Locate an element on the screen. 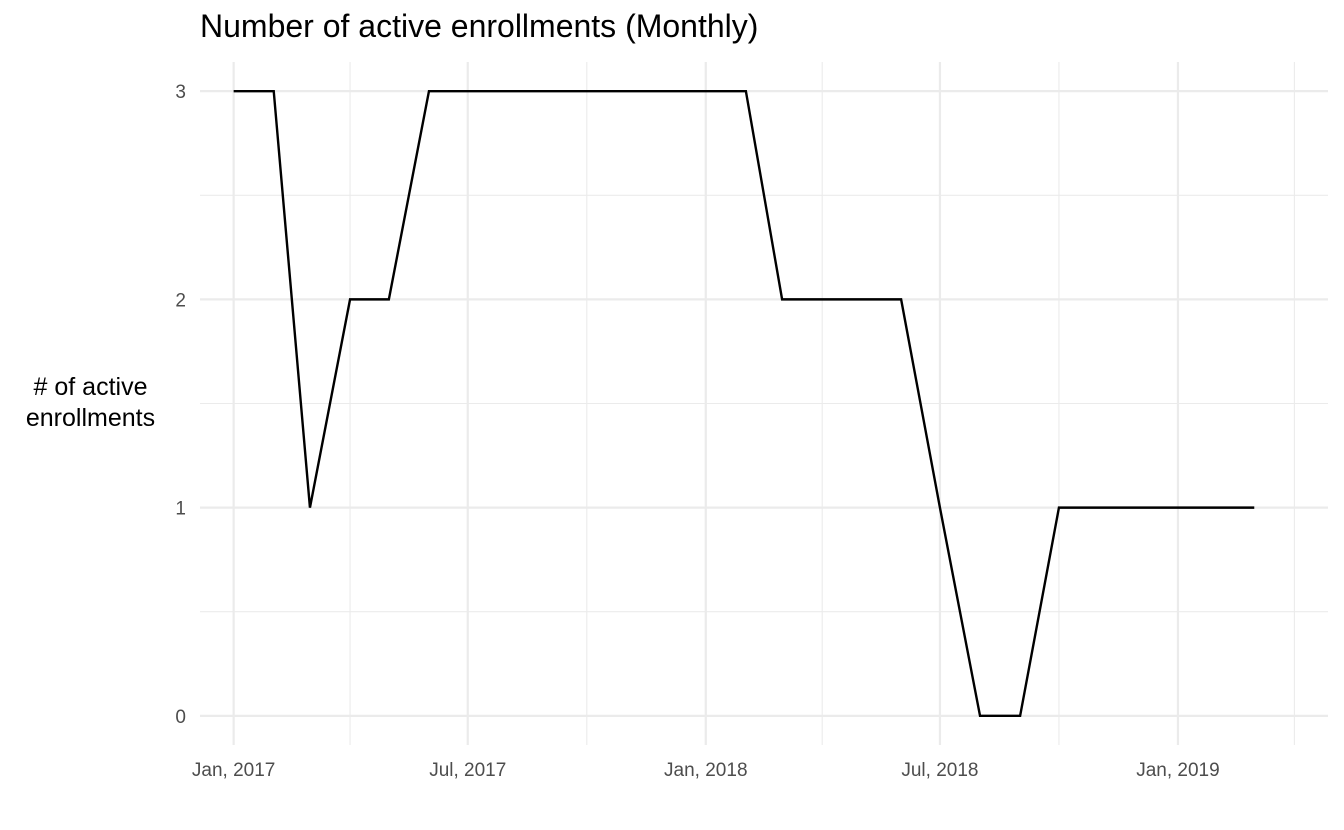  x-tick-label: Jul, 2018 is located at coordinates (939, 770).